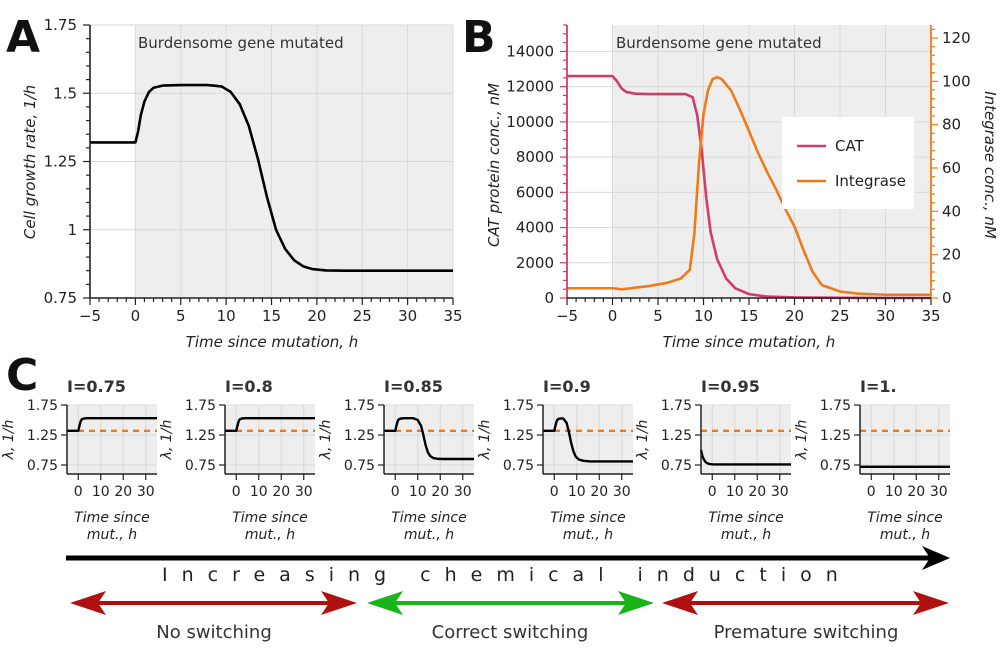  What do you see at coordinates (60, 162) in the screenshot?
I see `panel-a-y-tick-label: 1.25` at bounding box center [60, 162].